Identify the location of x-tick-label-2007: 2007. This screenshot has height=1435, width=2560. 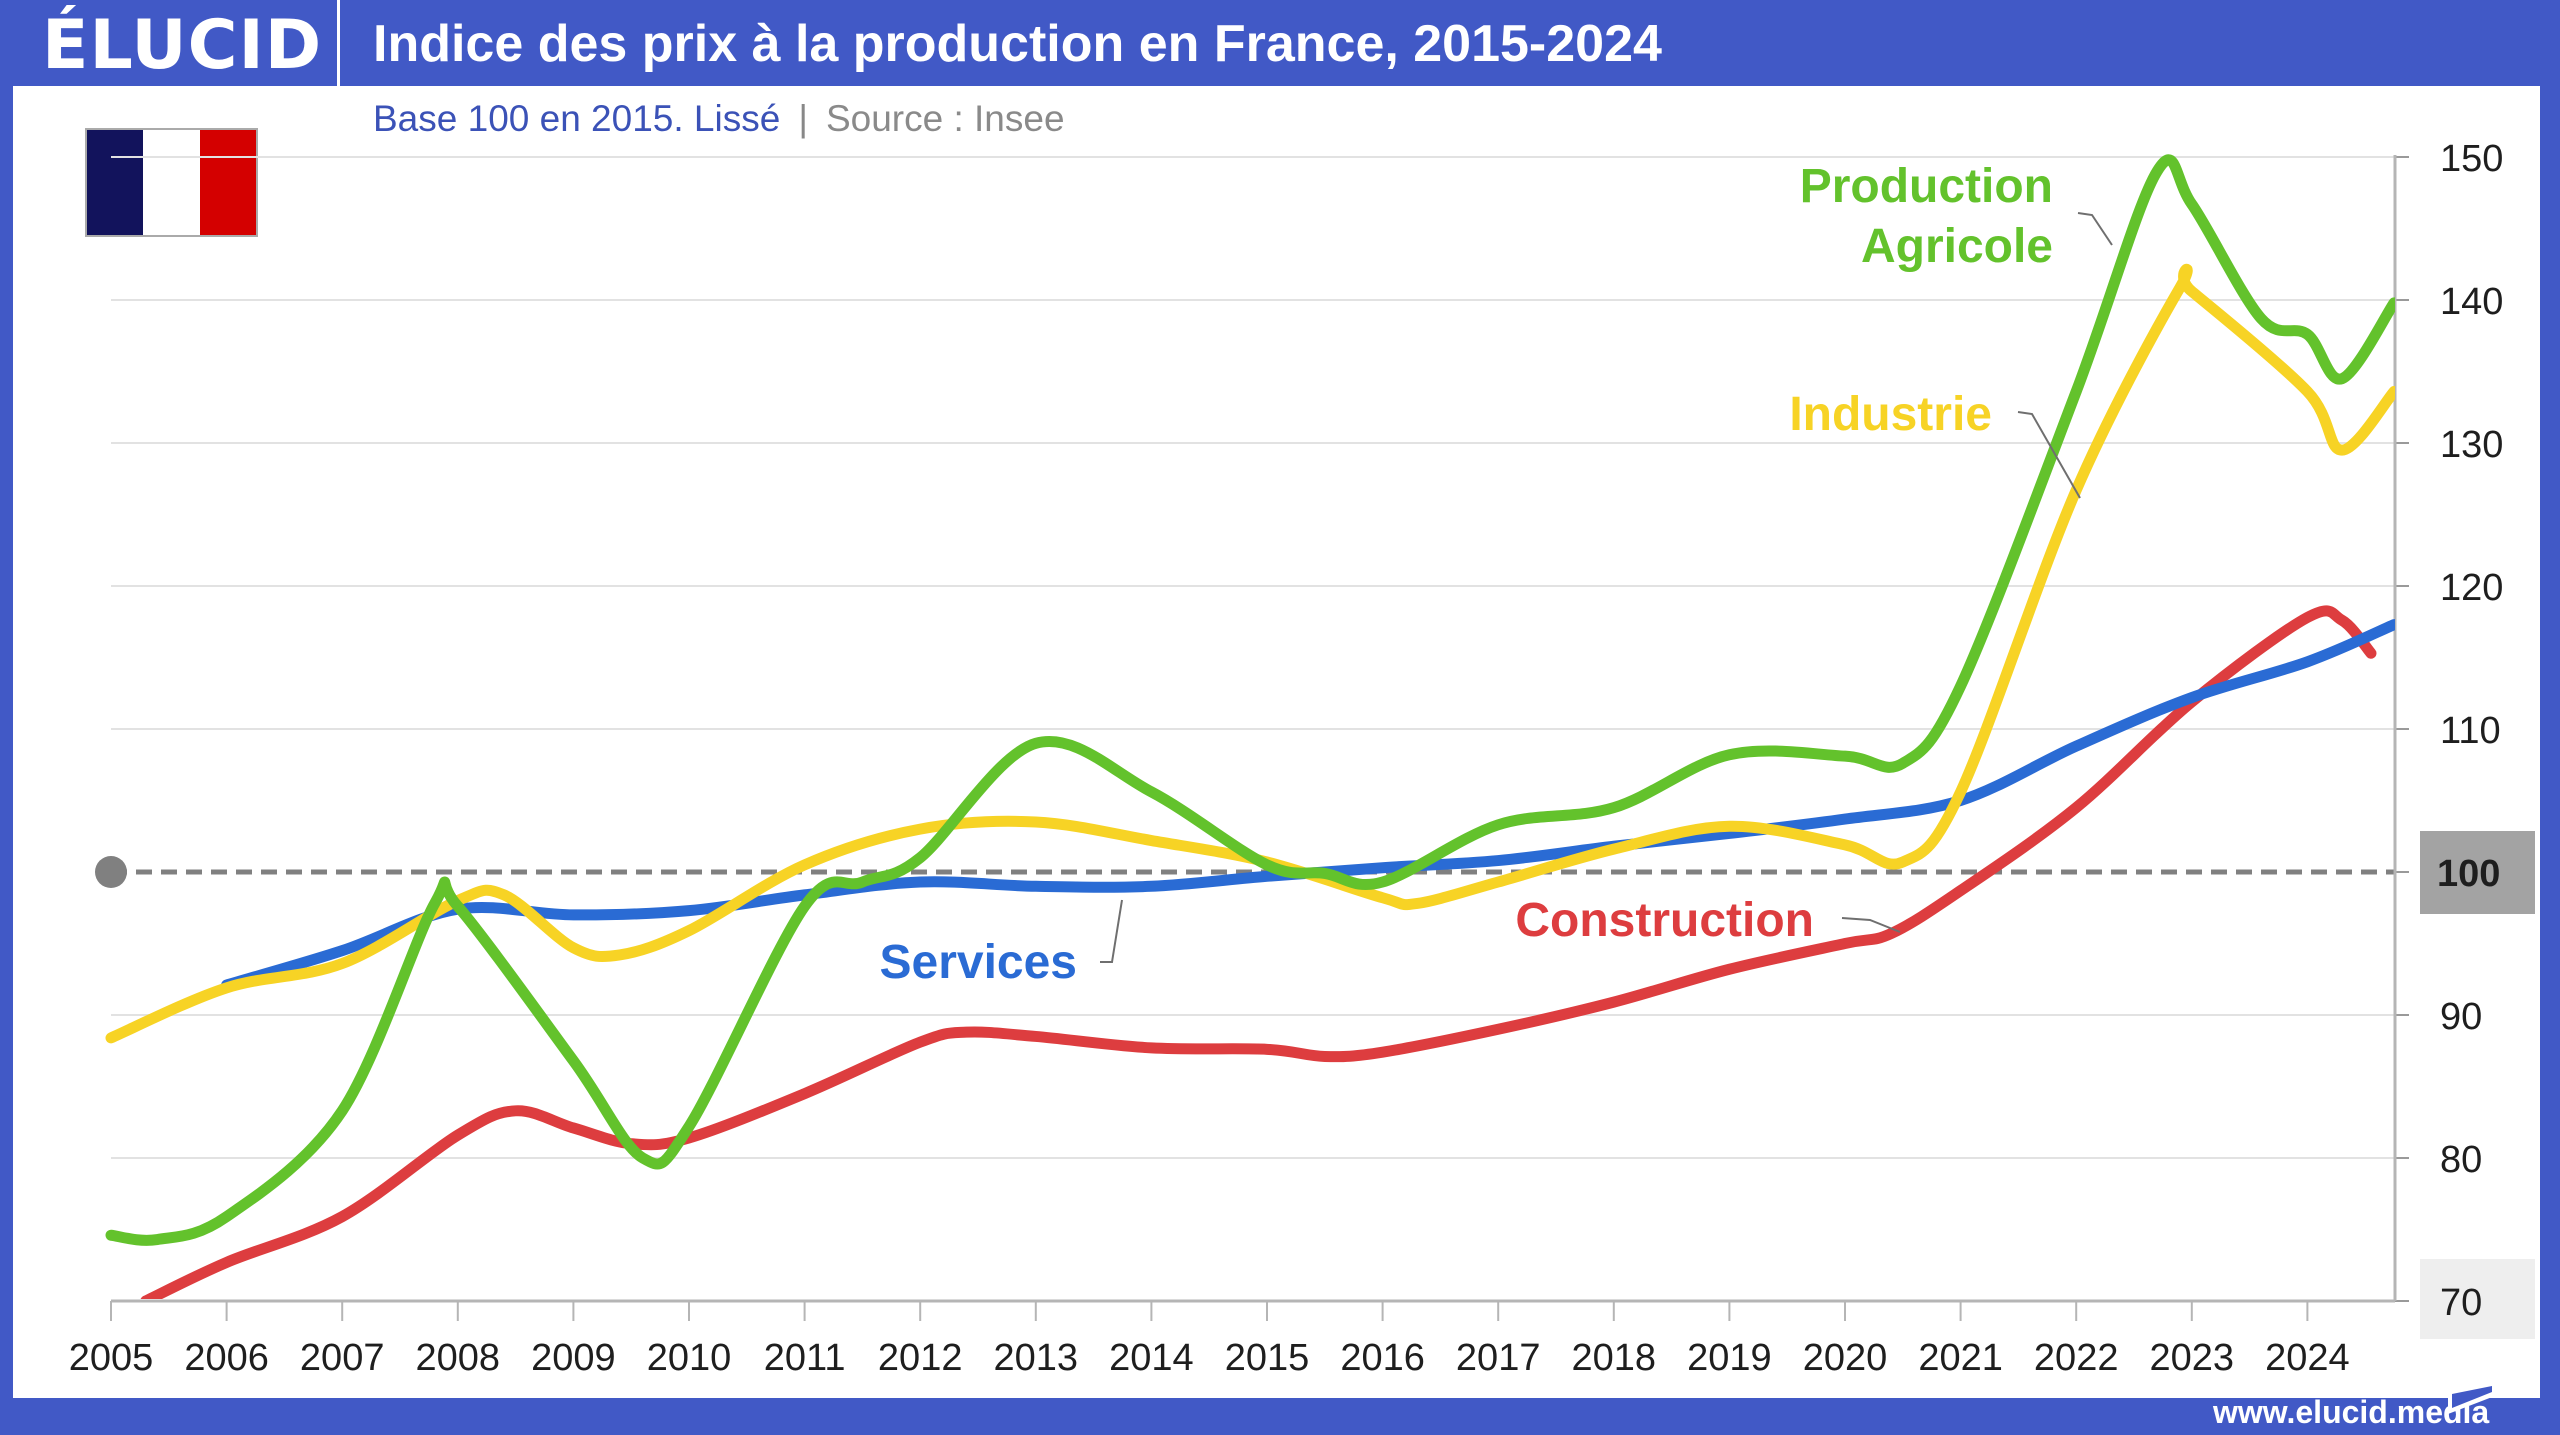
(342, 1358).